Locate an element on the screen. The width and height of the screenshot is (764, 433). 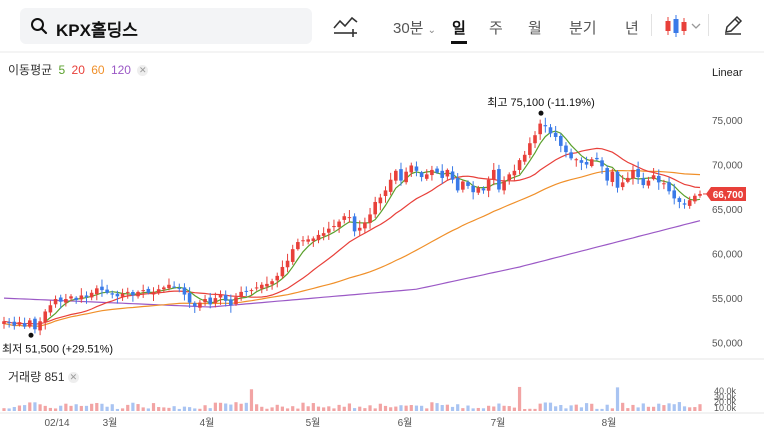
stock-search-box: KPX홀딩스 is located at coordinates (166, 26).